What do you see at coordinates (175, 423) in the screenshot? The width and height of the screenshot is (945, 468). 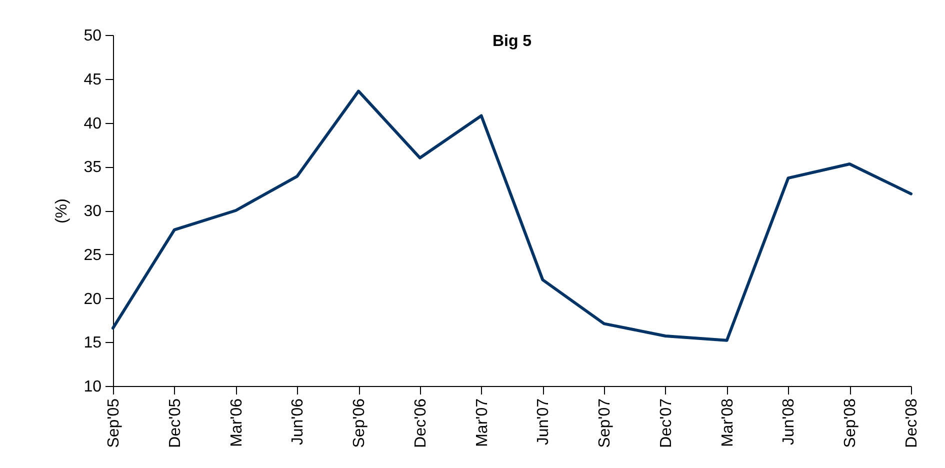 I see `x-tick-label: Dec'05` at bounding box center [175, 423].